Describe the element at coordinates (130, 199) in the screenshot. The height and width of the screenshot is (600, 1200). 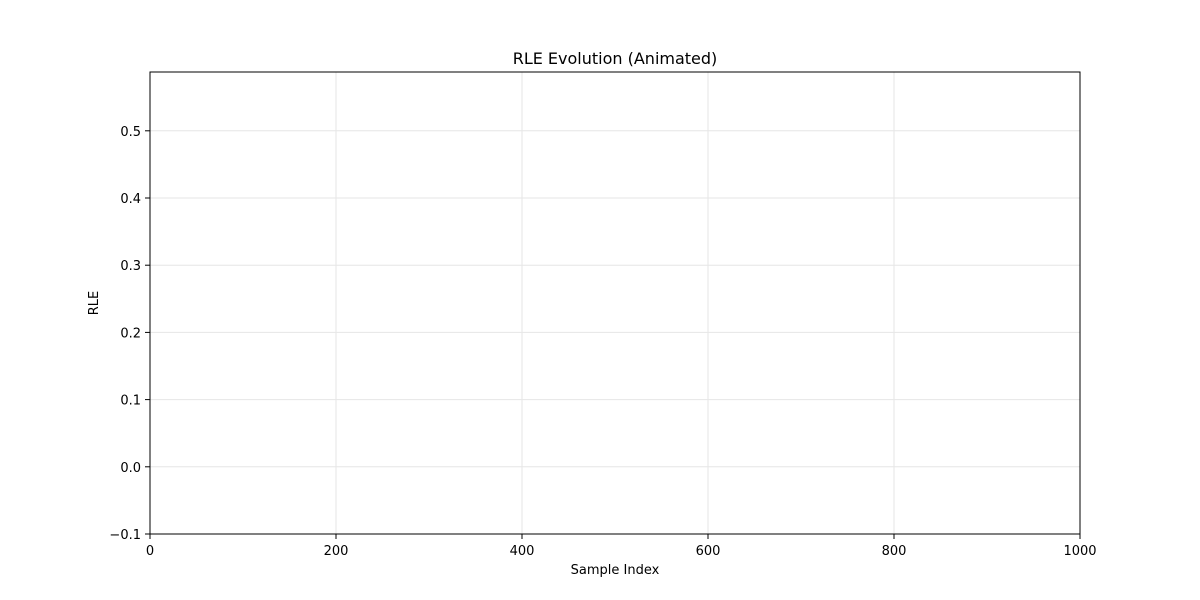
I see `y-tick-label: 0.4` at that location.